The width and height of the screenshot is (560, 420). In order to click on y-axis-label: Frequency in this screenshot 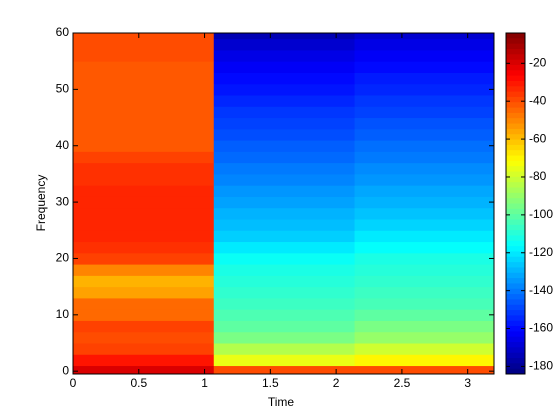, I will do `click(41, 203)`.